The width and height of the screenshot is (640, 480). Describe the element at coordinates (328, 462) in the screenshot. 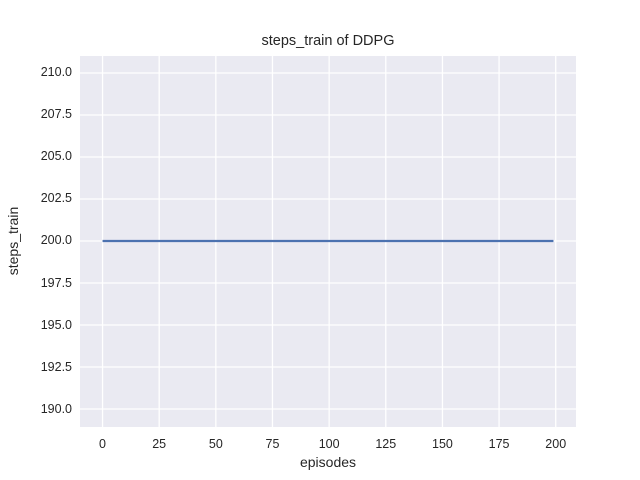

I see `x-axis-label: episodes` at that location.